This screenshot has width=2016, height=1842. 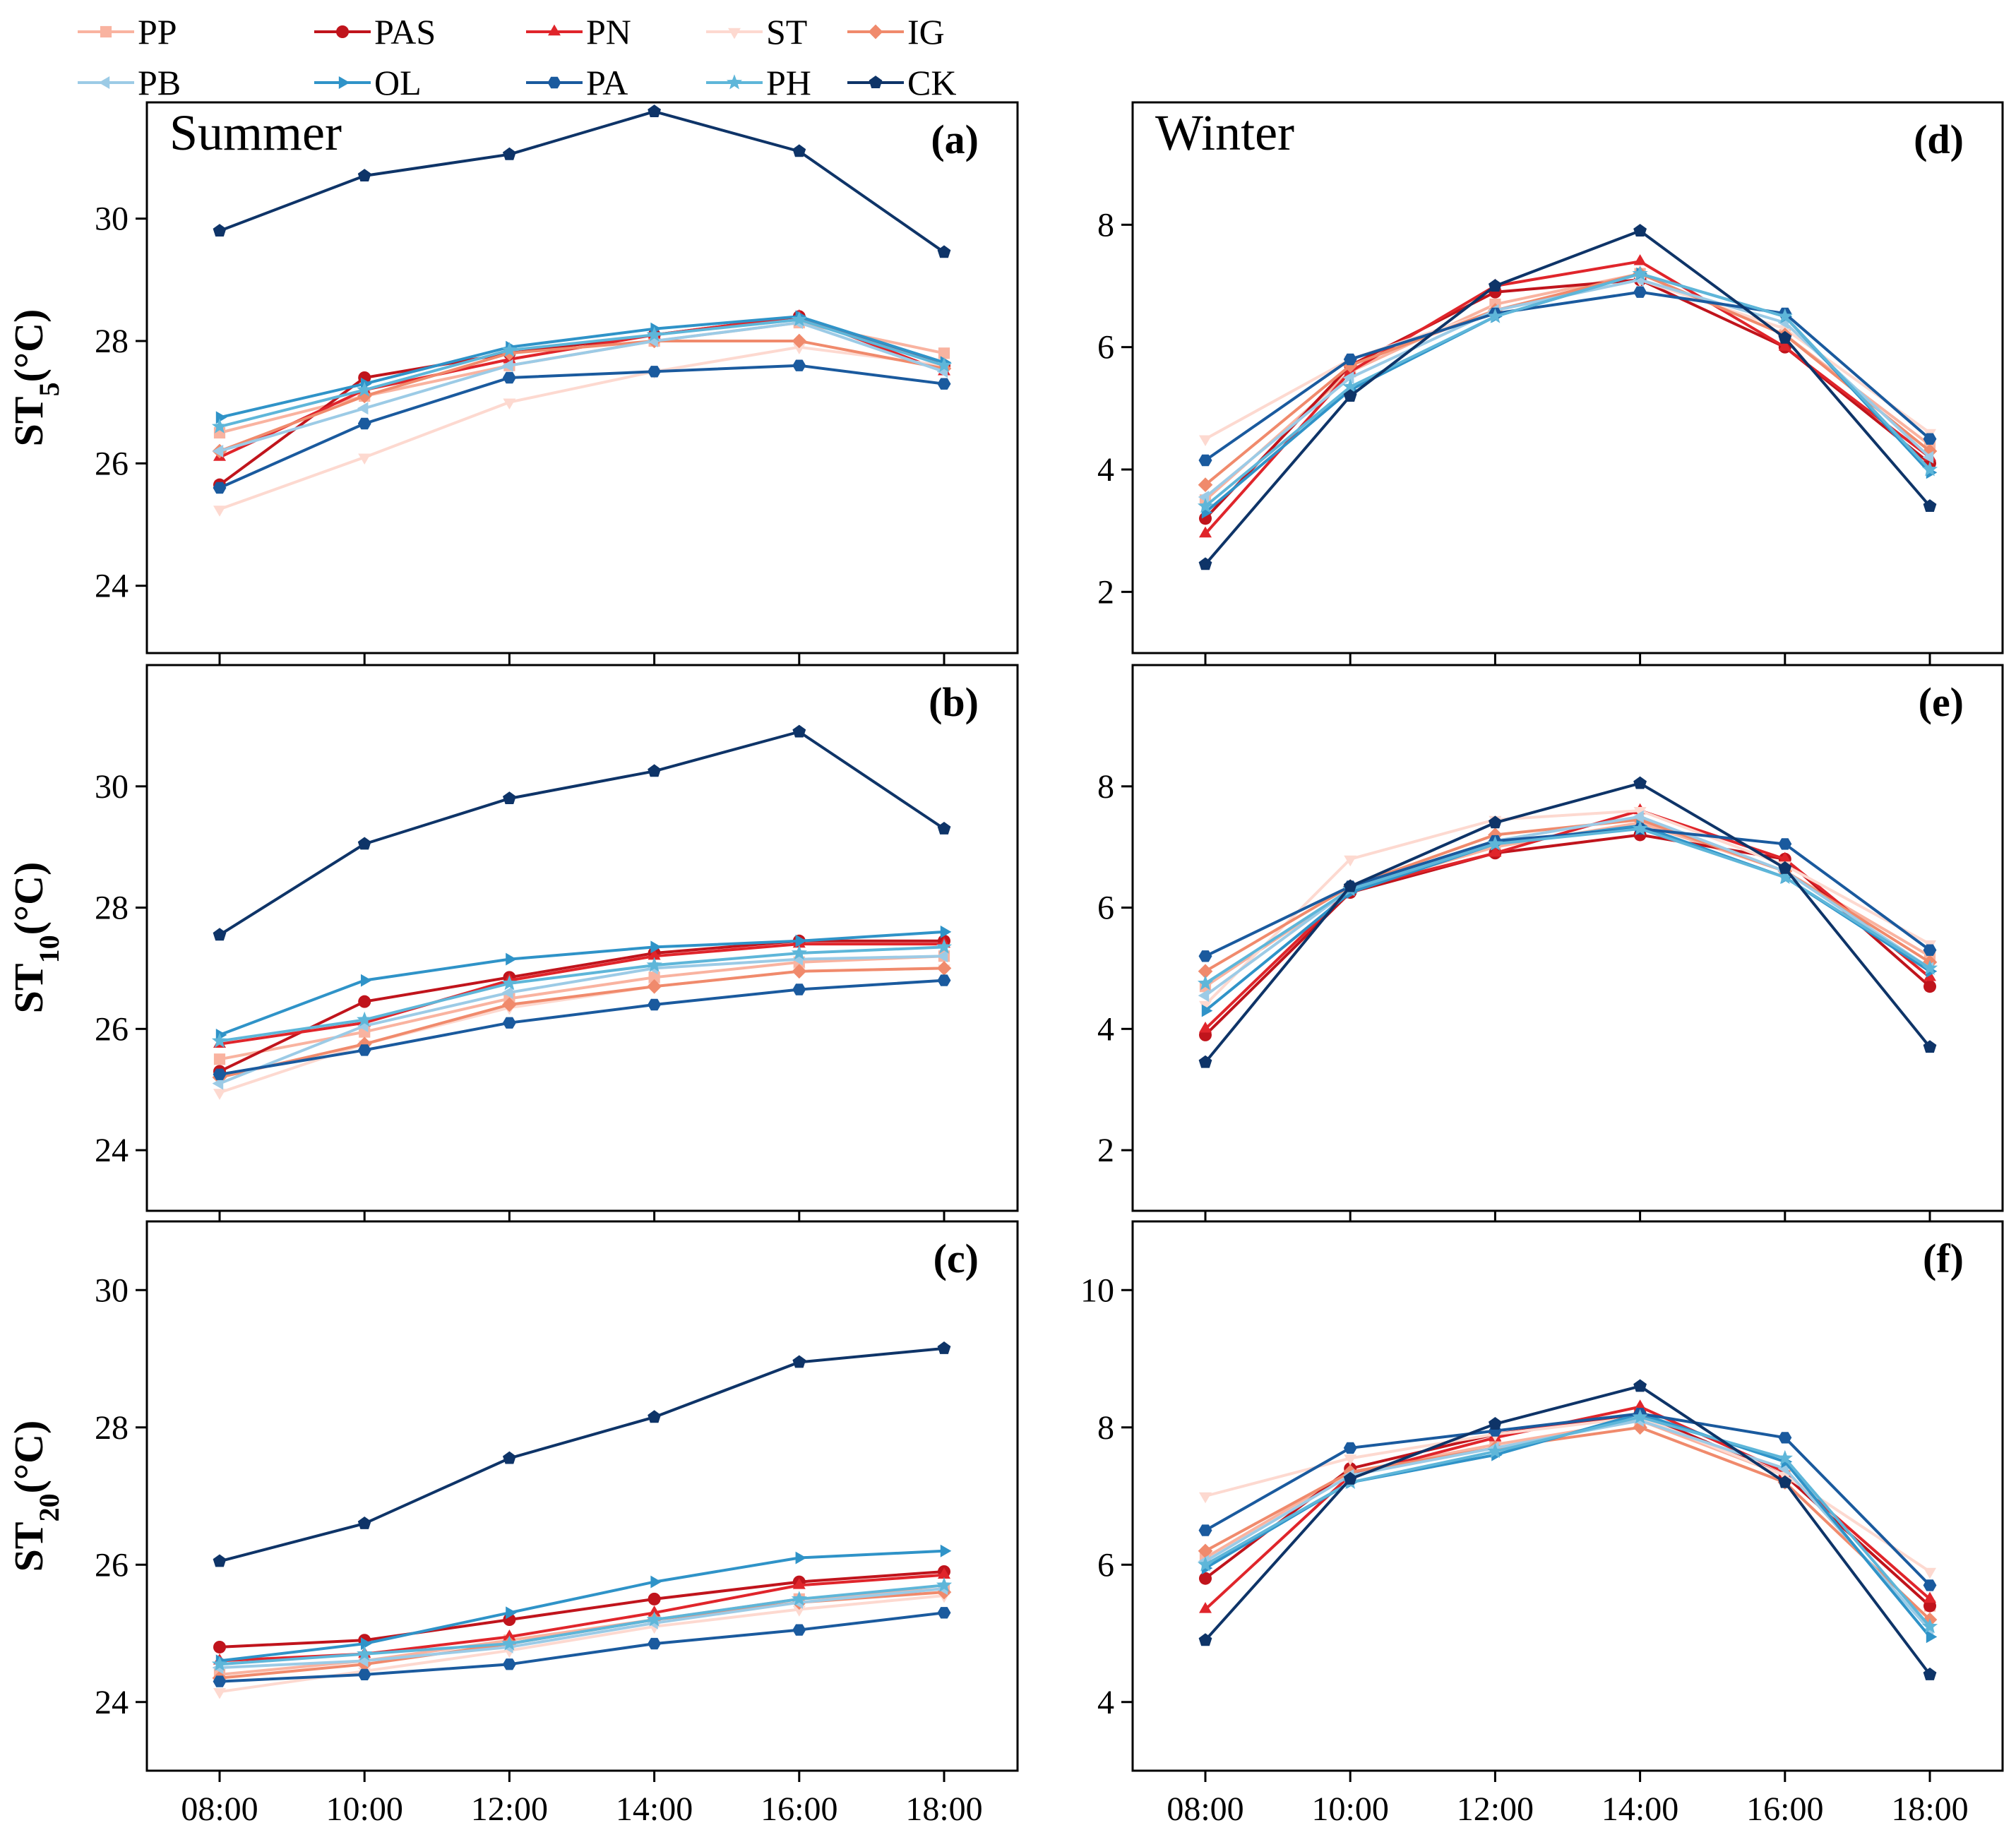 What do you see at coordinates (159, 82) in the screenshot?
I see `legend-label: PB` at bounding box center [159, 82].